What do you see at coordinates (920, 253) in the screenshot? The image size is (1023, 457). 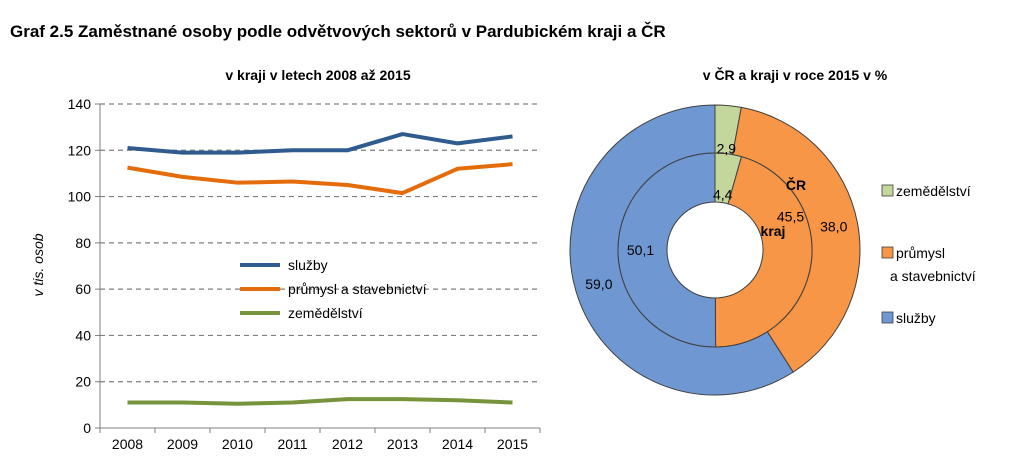 I see `legend-label: průmysl` at bounding box center [920, 253].